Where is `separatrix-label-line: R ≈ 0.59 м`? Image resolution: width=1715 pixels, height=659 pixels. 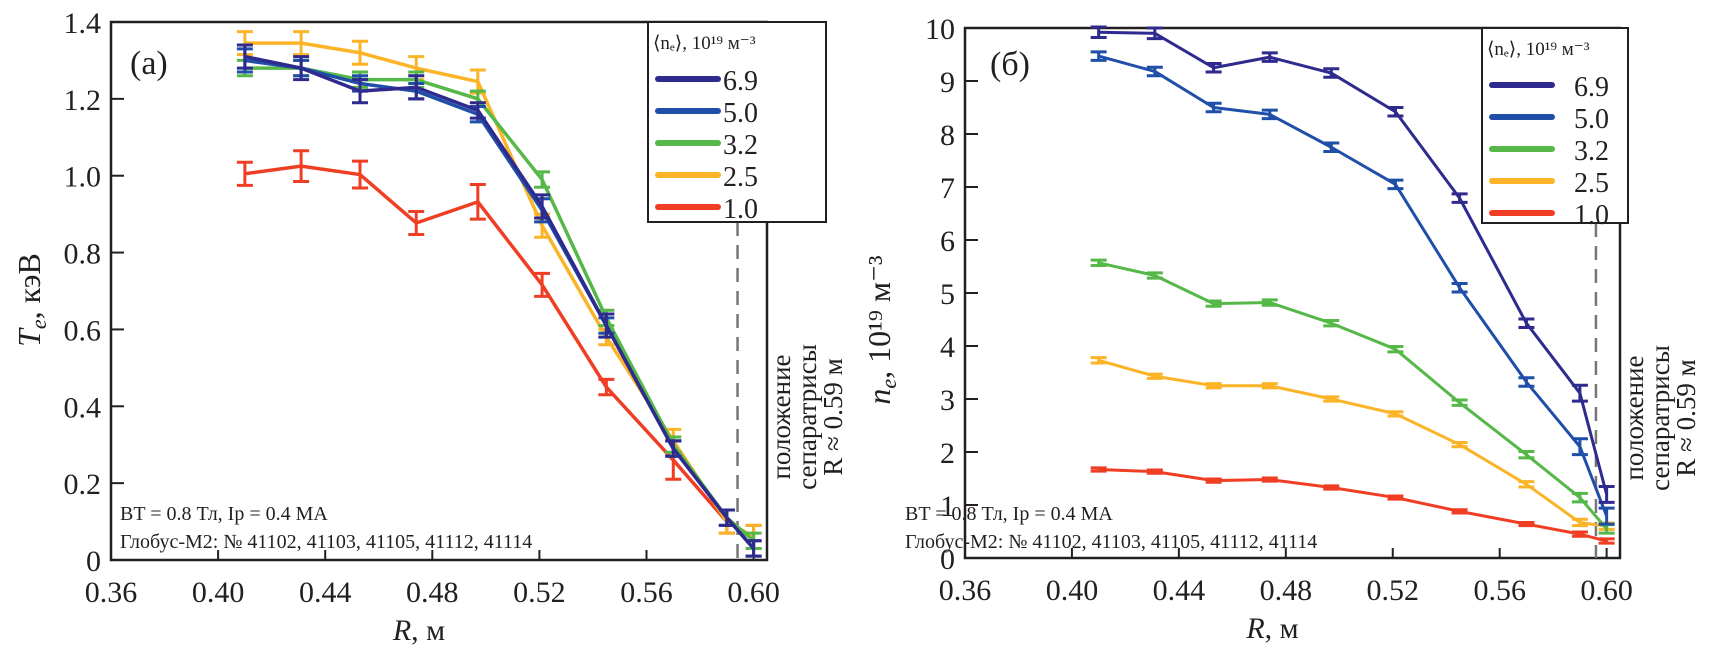
separatrix-label-line: R ≈ 0.59 м is located at coordinates (1686, 417).